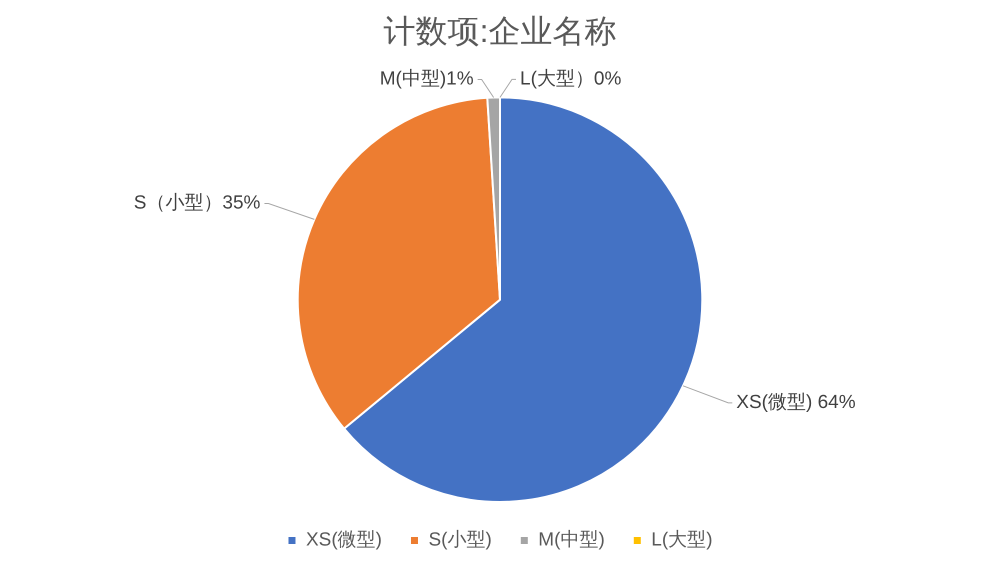 The height and width of the screenshot is (570, 1000). What do you see at coordinates (571, 79) in the screenshot?
I see `text: L(大型）0%` at bounding box center [571, 79].